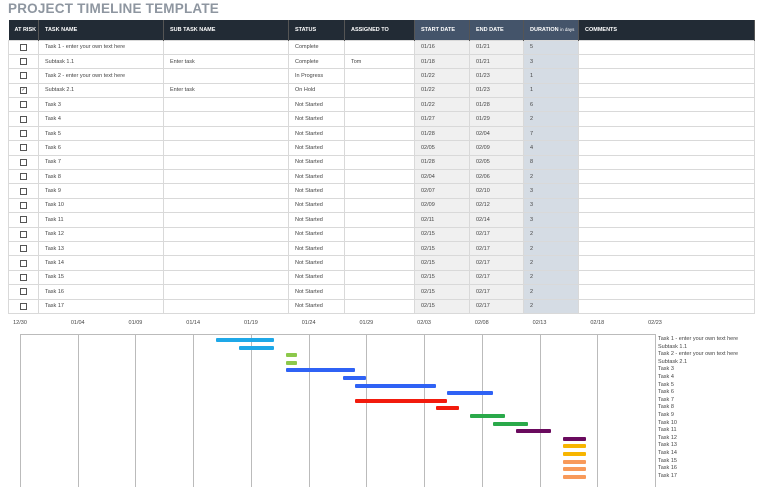  Describe the element at coordinates (101, 263) in the screenshot. I see `task-name-cell: Task 14` at that location.